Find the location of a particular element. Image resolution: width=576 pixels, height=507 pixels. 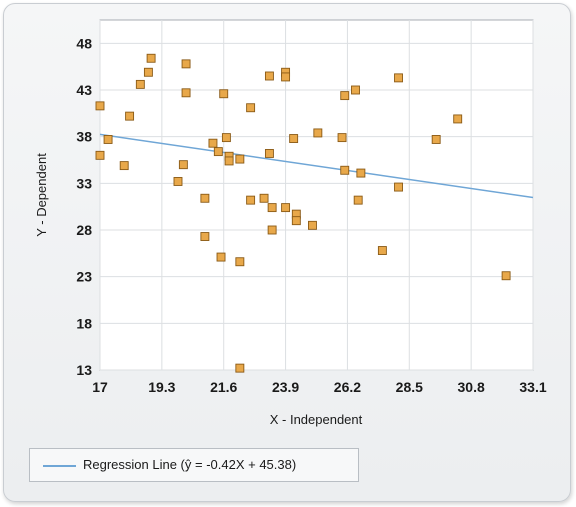

legend: Regression Line (ŷ = -0.42X + 45.38) is located at coordinates (194, 465).